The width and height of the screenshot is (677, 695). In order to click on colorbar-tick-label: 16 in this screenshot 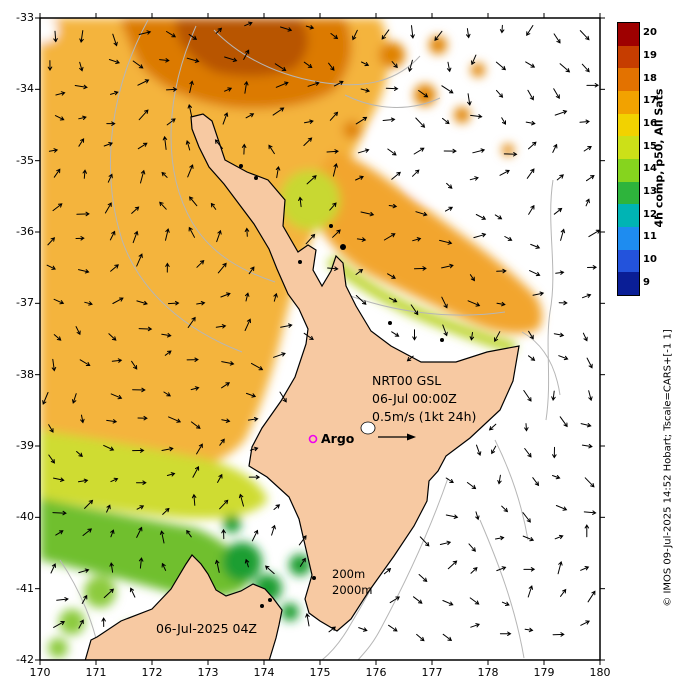, I will do `click(650, 123)`.